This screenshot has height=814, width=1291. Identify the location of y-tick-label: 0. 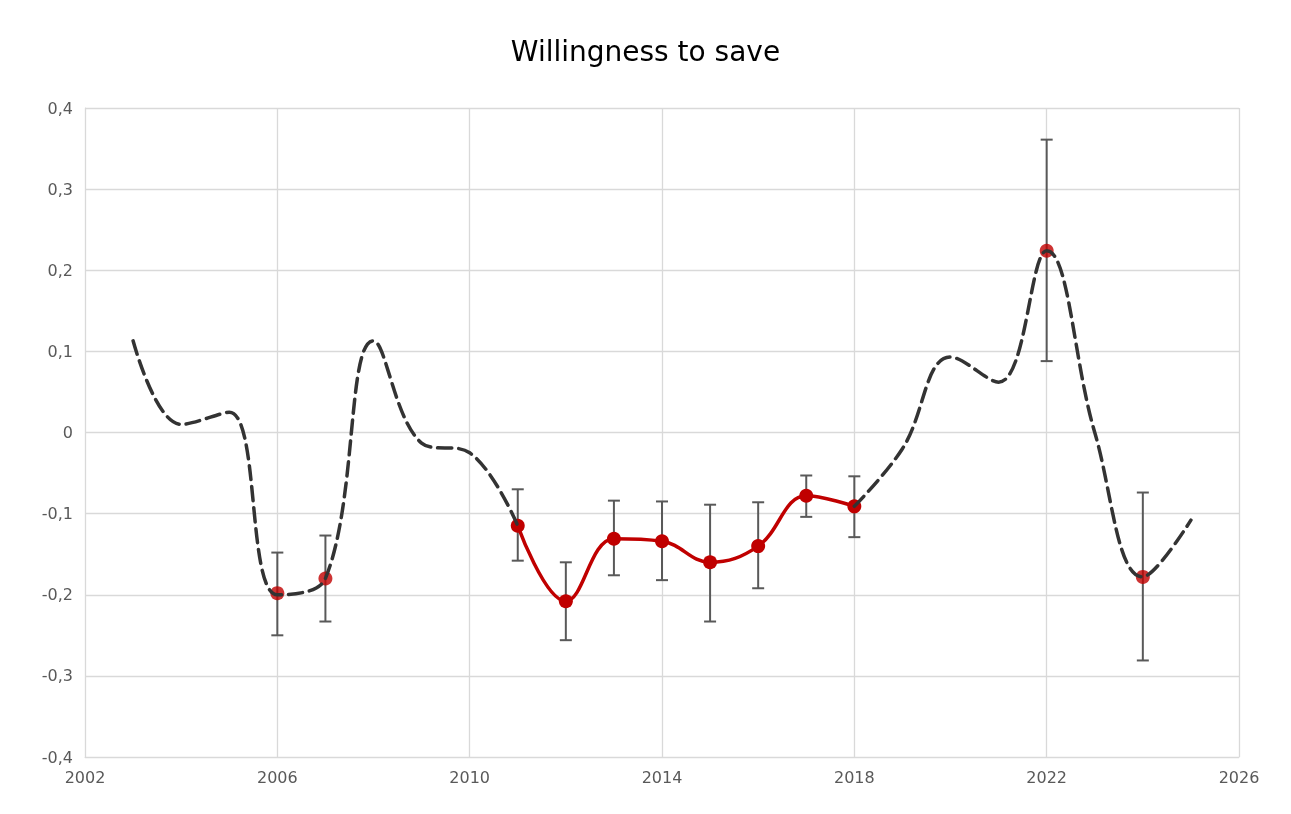
(67, 432).